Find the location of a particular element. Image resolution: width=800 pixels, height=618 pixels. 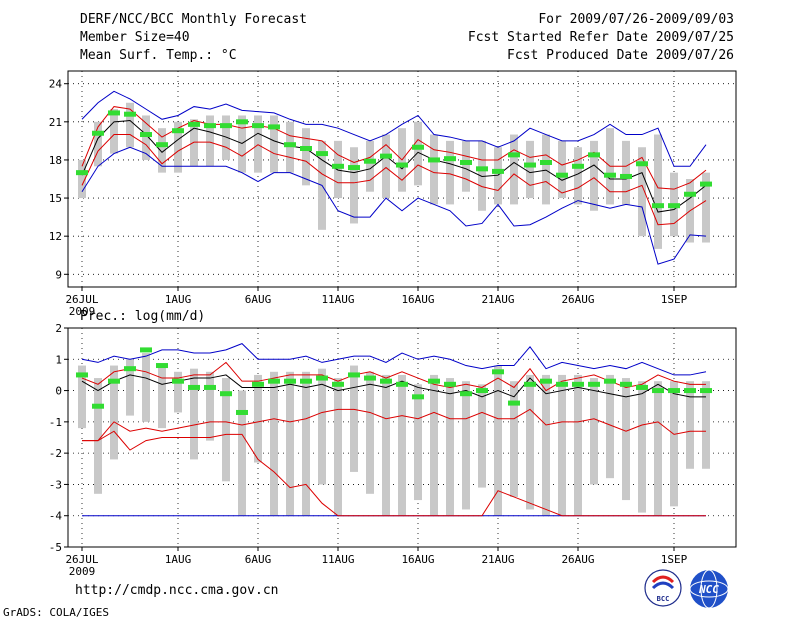

ncc-logo-text: NCC is located at coordinates (708, 589).